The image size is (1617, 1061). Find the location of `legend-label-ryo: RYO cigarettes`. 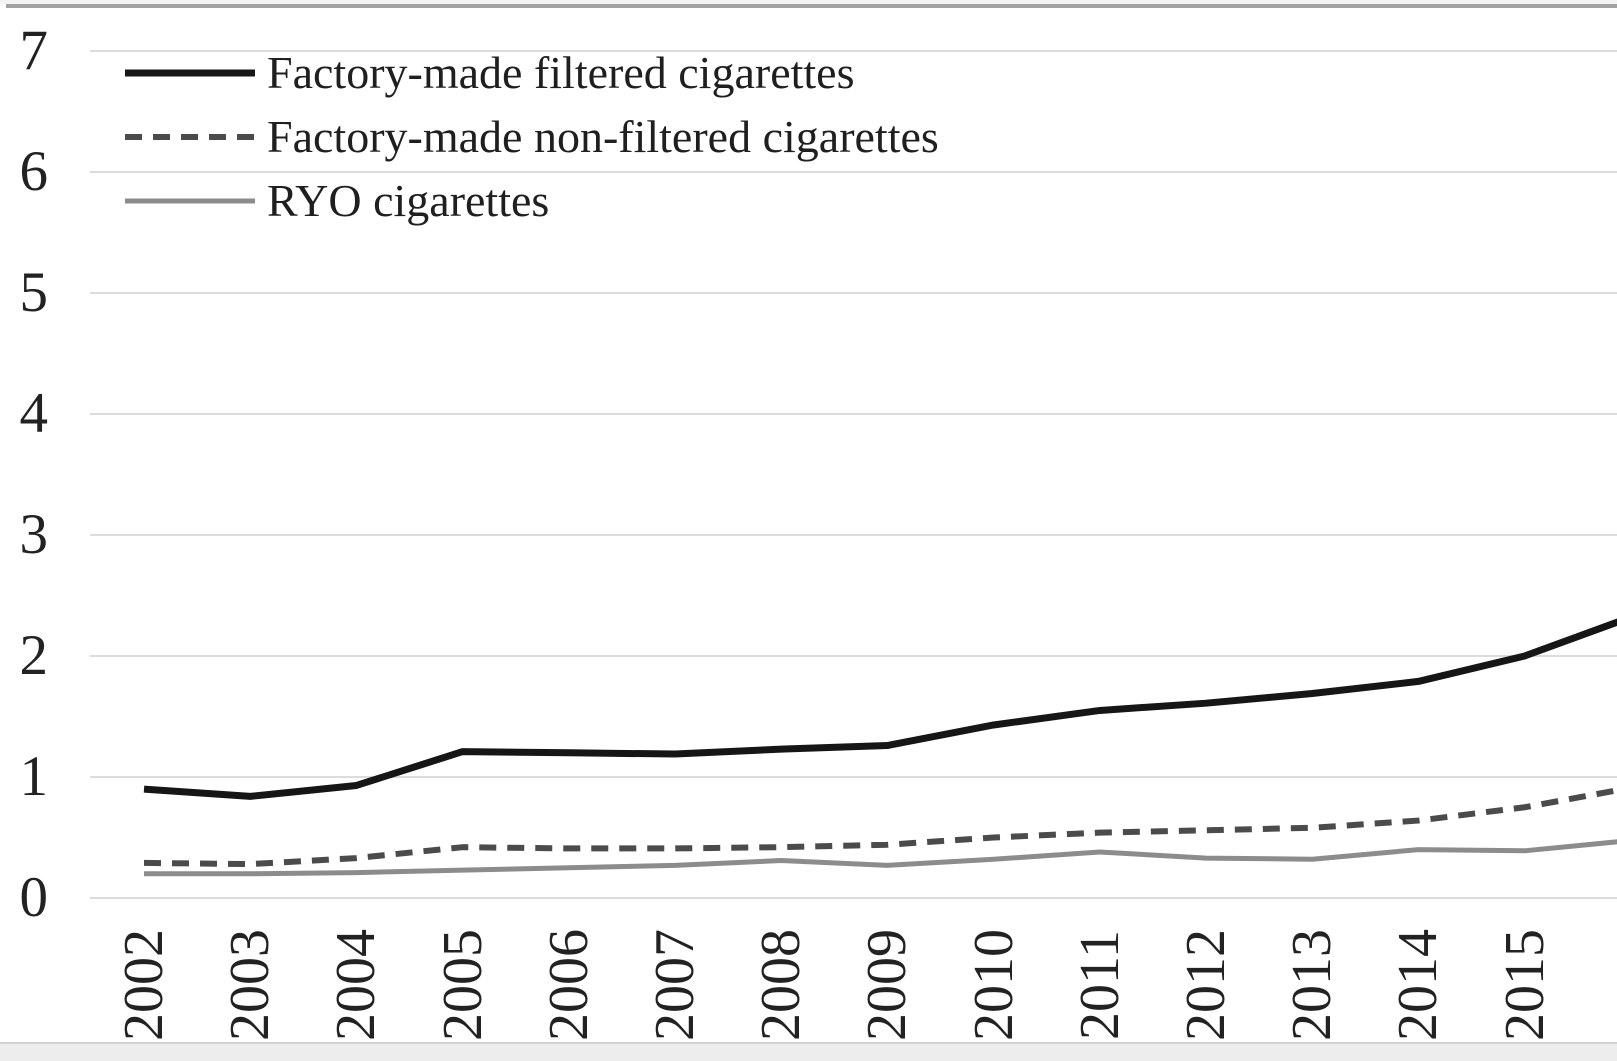

legend-label-ryo: RYO cigarettes is located at coordinates (408, 200).